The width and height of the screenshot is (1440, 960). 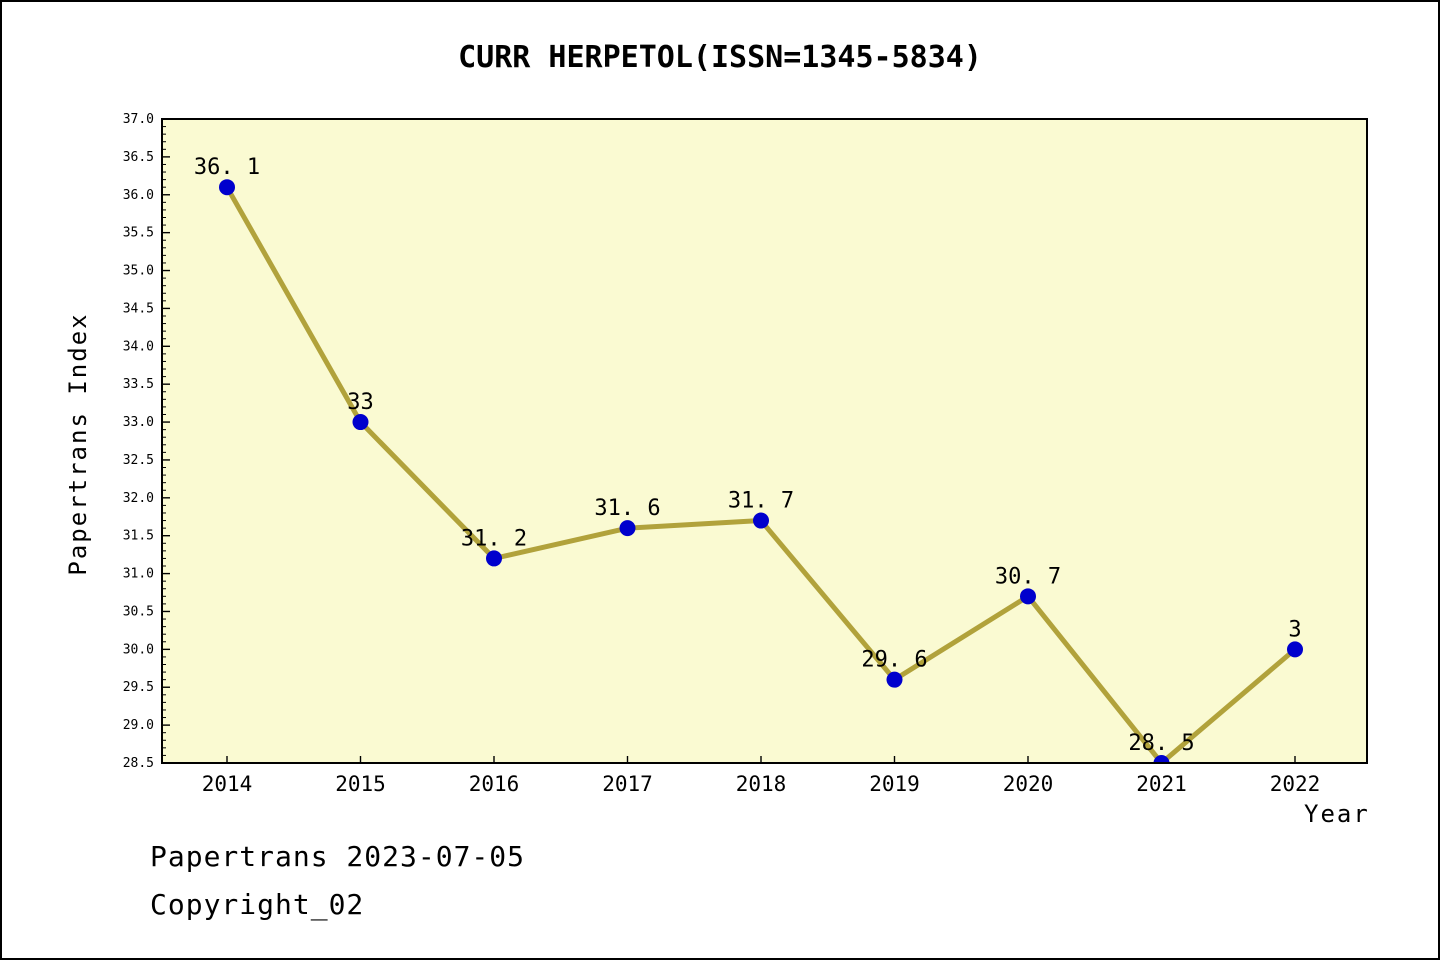 What do you see at coordinates (138, 271) in the screenshot?
I see `svg-text: 35.0` at bounding box center [138, 271].